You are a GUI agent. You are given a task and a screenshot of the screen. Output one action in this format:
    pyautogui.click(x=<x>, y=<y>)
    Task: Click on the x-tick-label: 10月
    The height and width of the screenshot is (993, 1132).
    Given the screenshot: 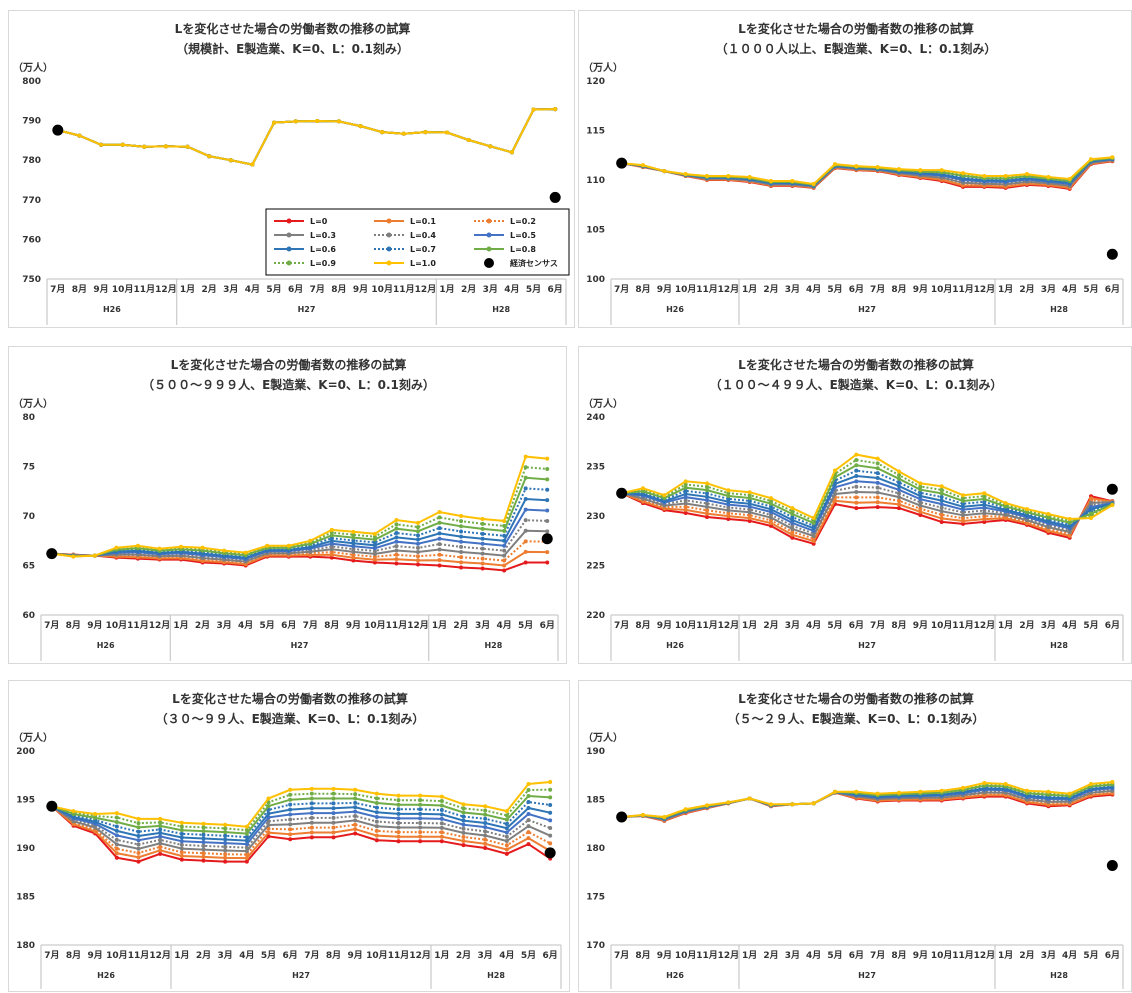 What is the action you would take?
    pyautogui.click(x=375, y=625)
    